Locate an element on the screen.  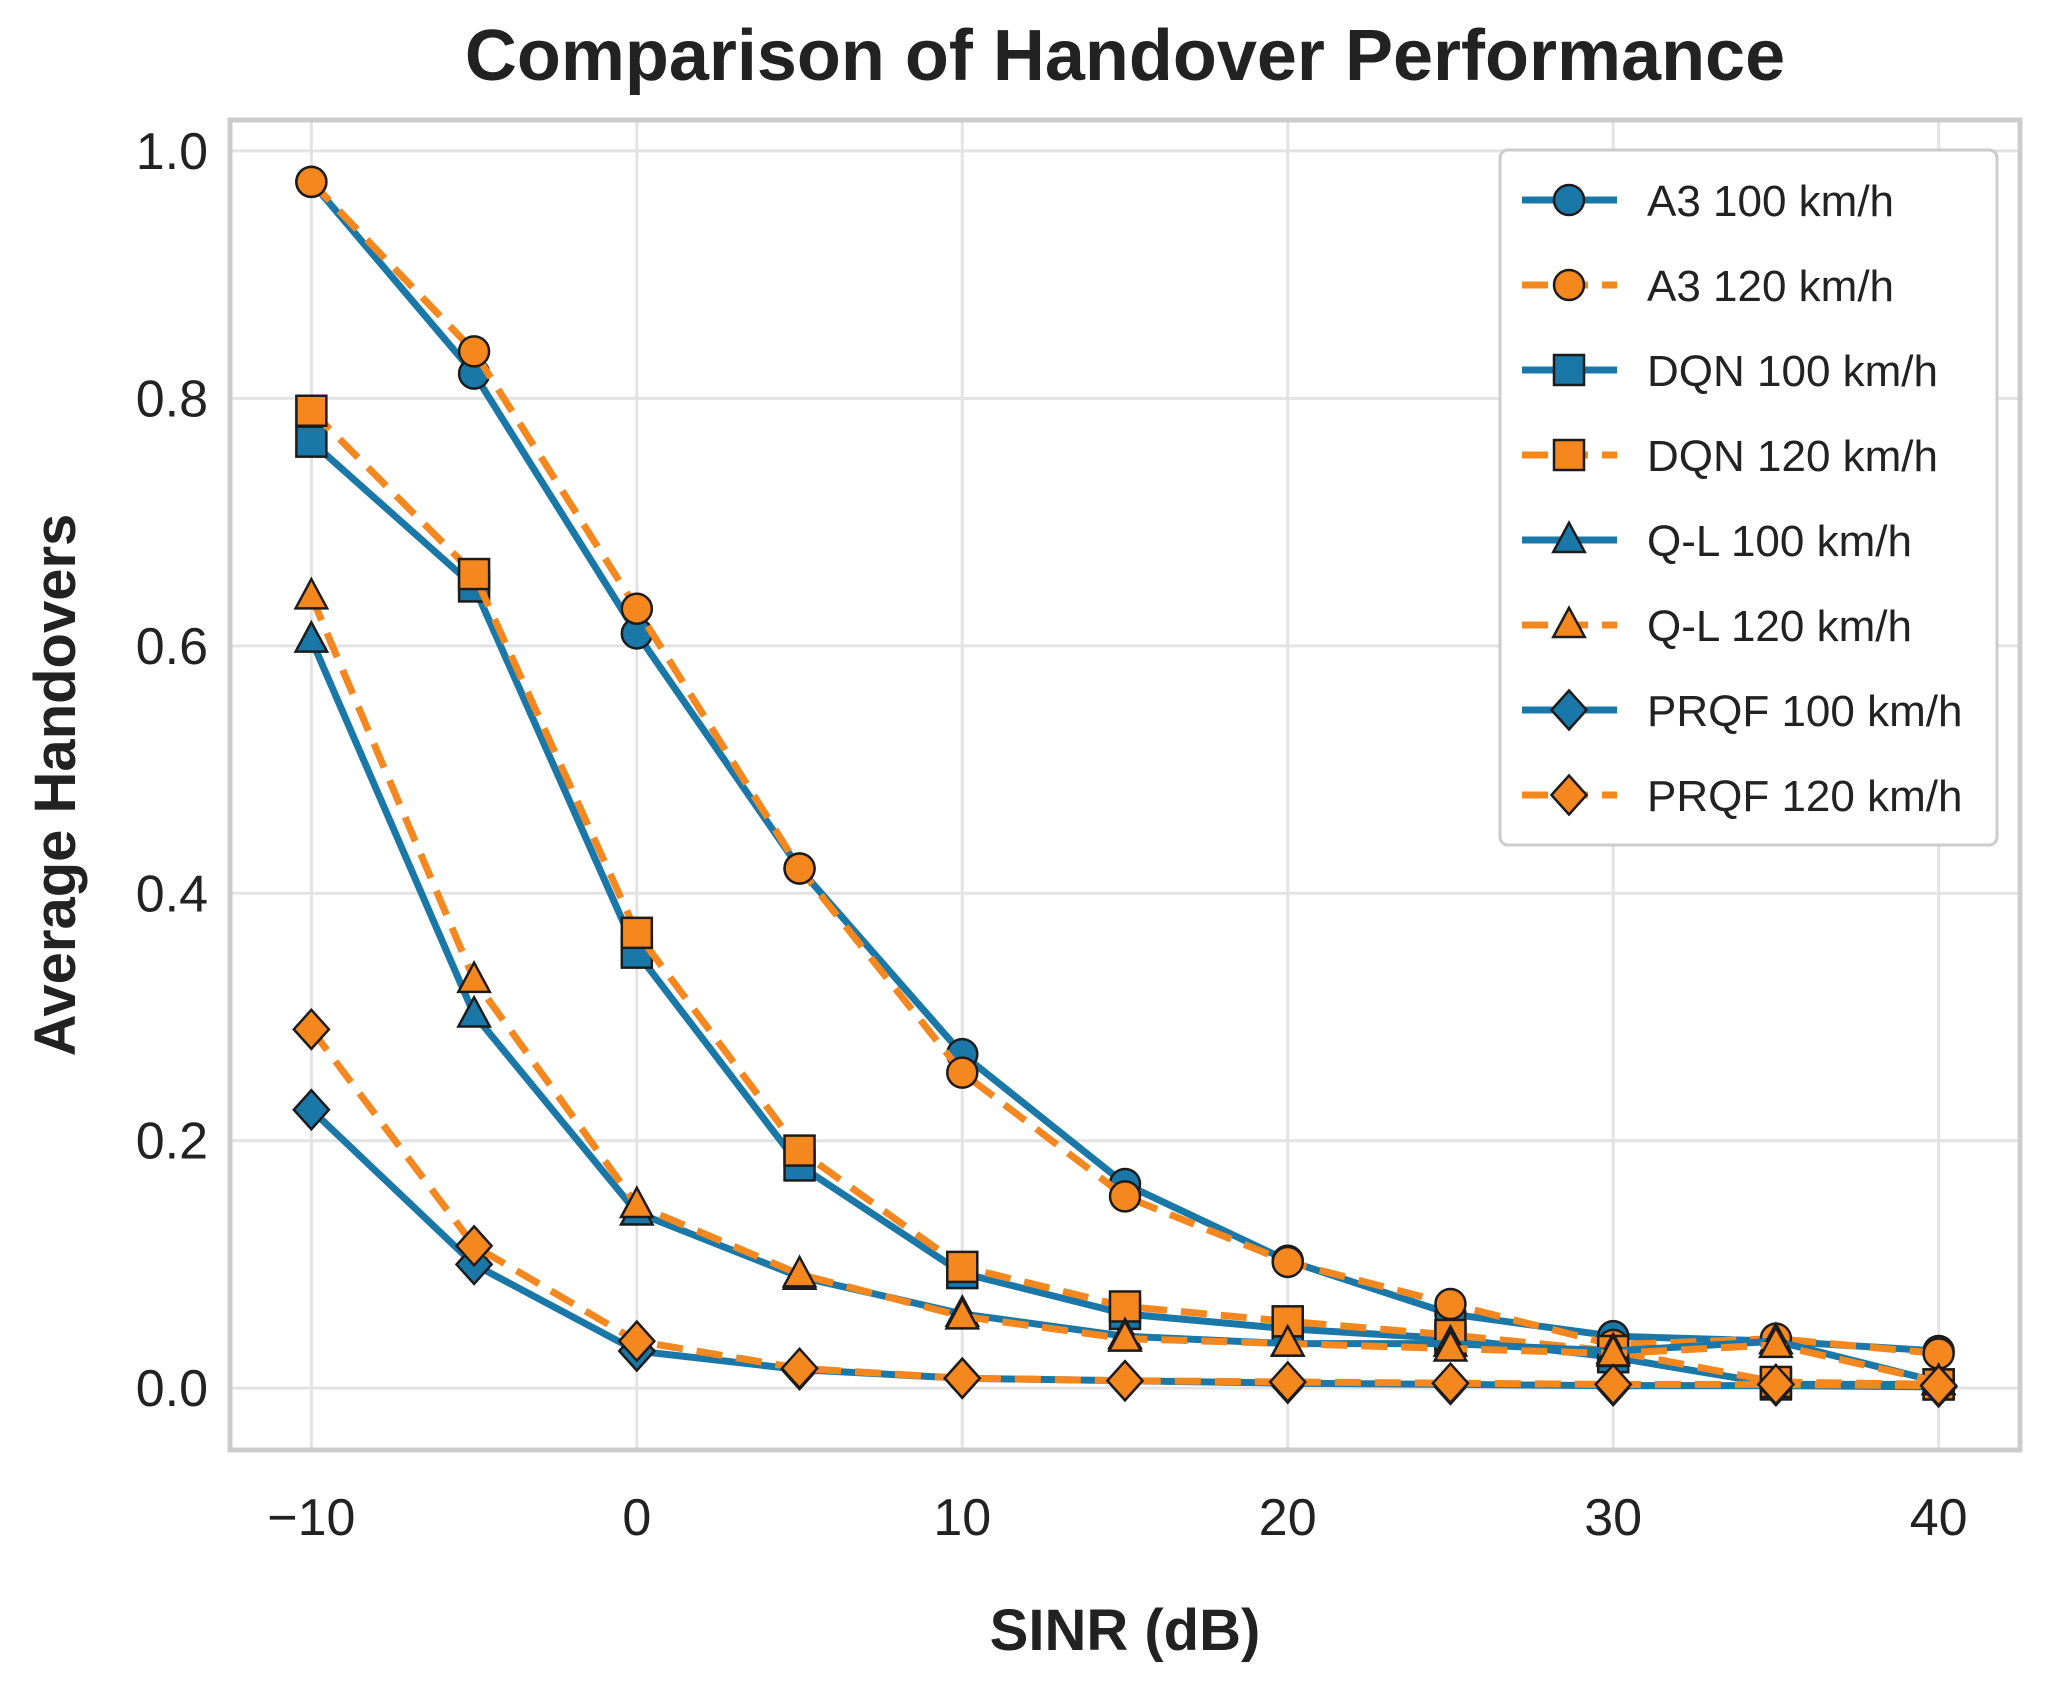
legend-label: PRQF 100 km/h is located at coordinates (1804, 711).